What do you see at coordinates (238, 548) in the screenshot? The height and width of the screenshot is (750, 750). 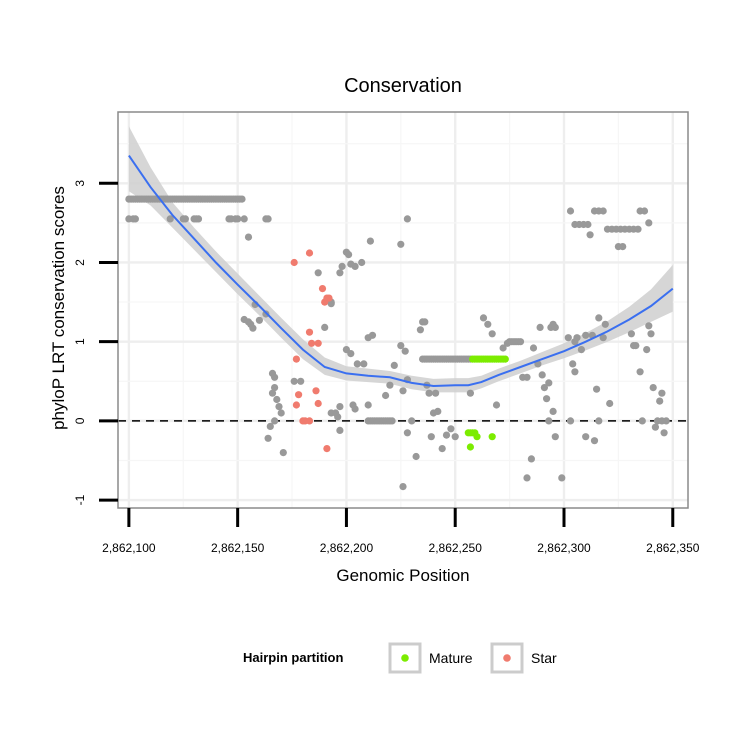 I see `x-tick-label: 2,862,150` at bounding box center [238, 548].